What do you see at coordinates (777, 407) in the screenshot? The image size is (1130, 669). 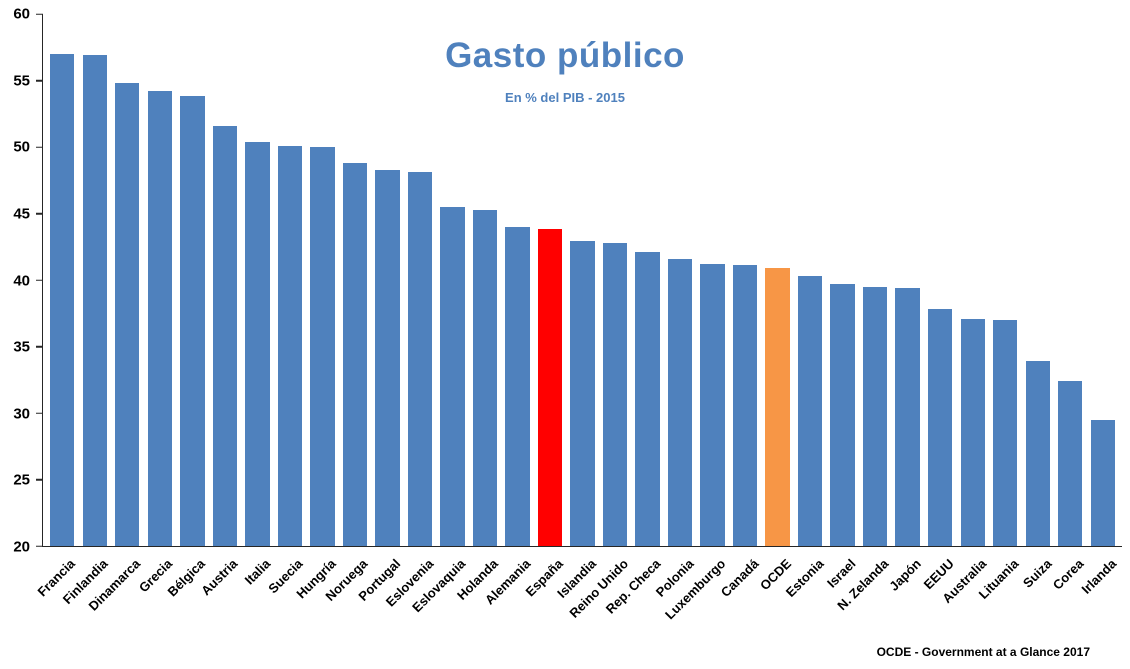 I see `bar-OCDE` at bounding box center [777, 407].